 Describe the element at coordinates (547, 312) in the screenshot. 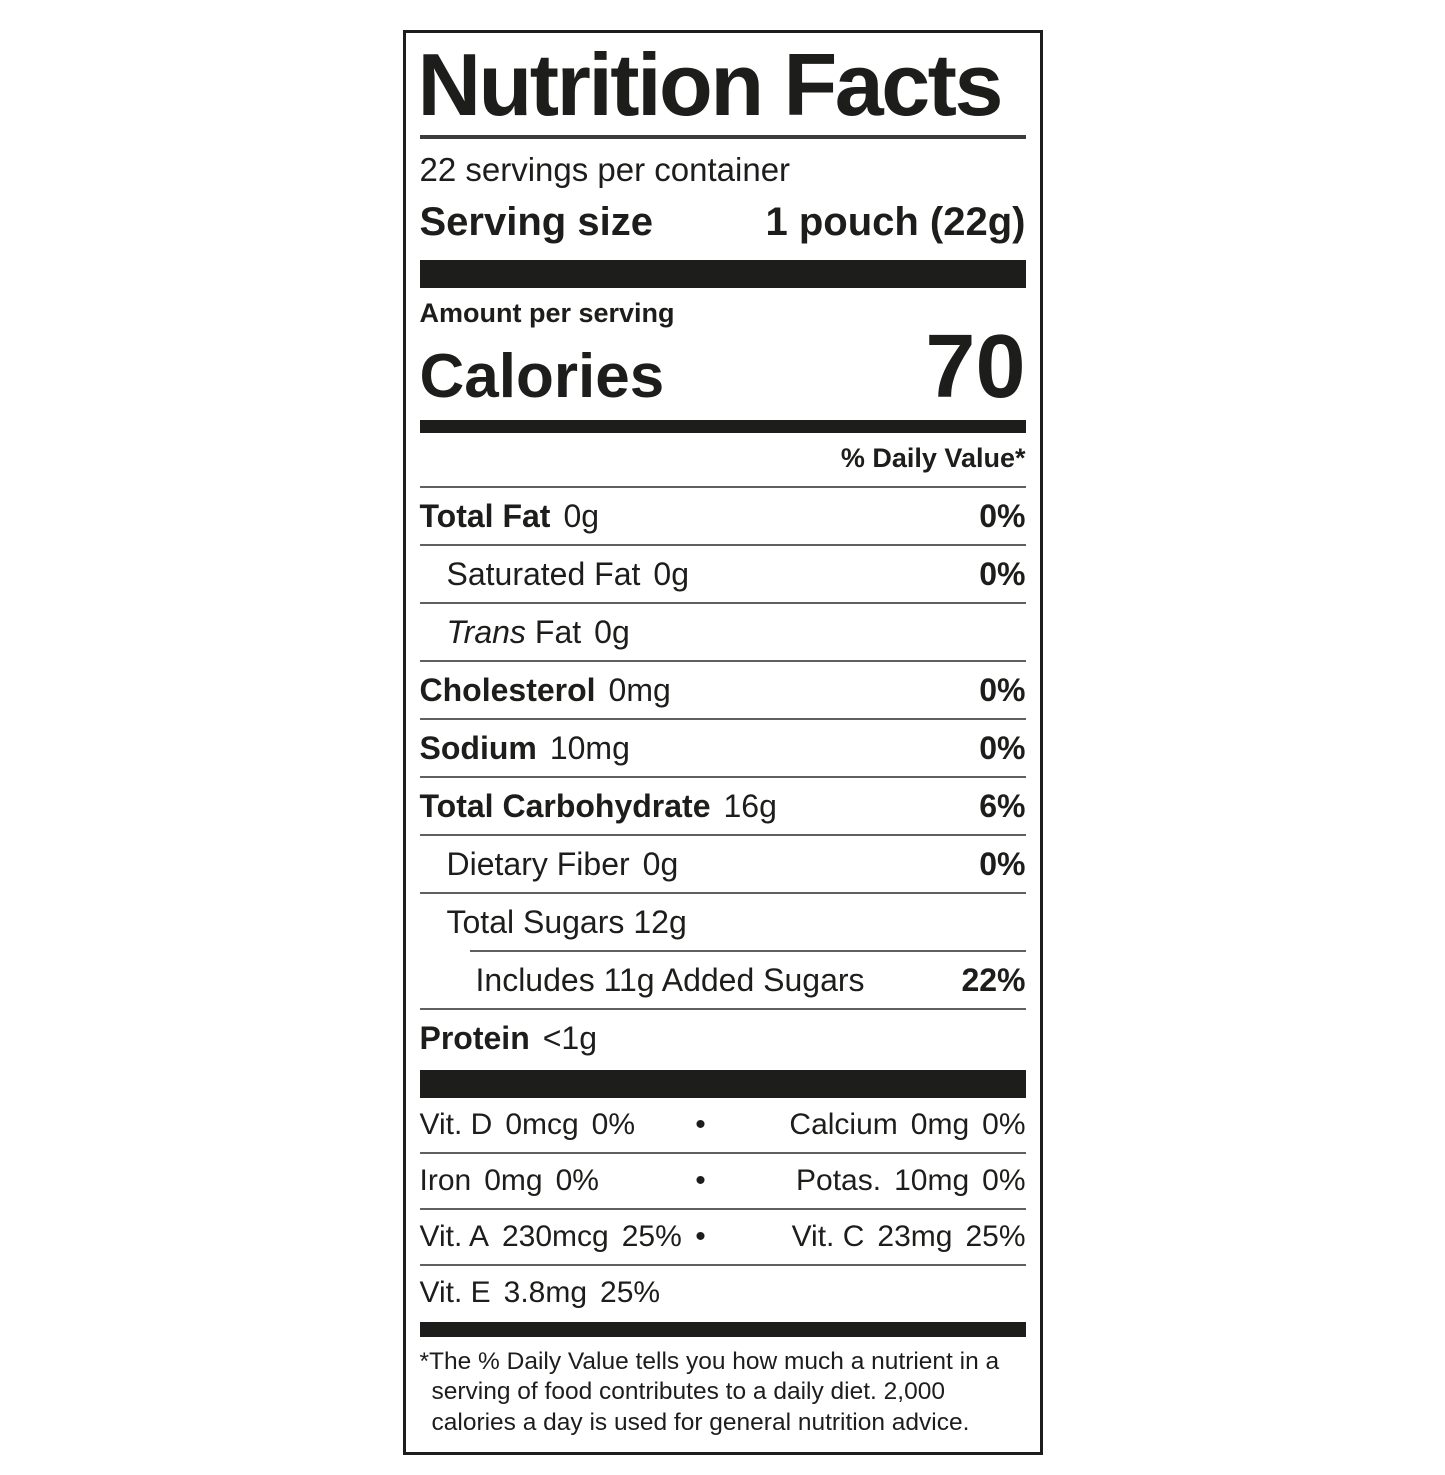

I see `amount-per-serving-label: Amount per serving` at that location.